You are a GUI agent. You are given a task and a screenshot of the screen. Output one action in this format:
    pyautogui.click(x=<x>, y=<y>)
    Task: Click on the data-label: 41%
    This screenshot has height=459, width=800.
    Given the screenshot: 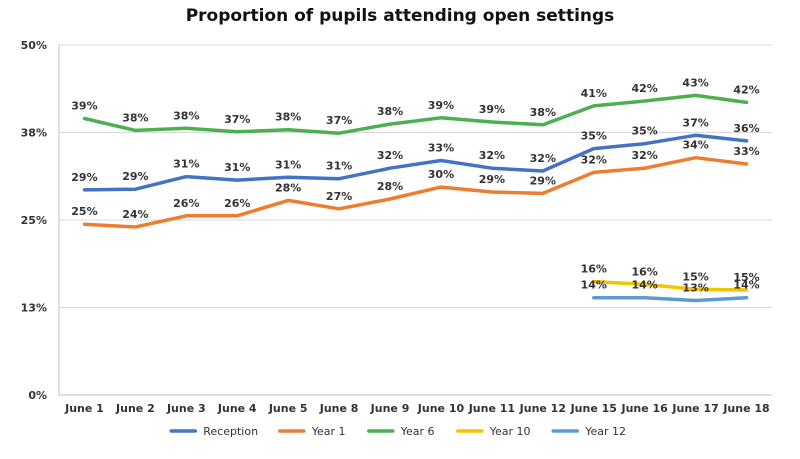 What is the action you would take?
    pyautogui.click(x=594, y=93)
    